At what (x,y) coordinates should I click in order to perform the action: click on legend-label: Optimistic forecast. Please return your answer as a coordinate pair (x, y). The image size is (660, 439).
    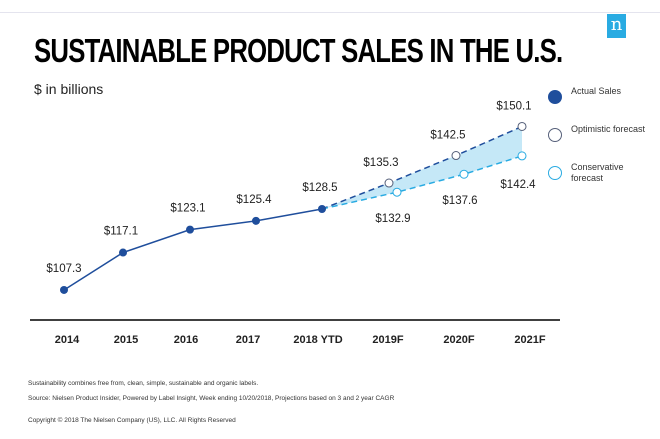
    Looking at the image, I should click on (608, 129).